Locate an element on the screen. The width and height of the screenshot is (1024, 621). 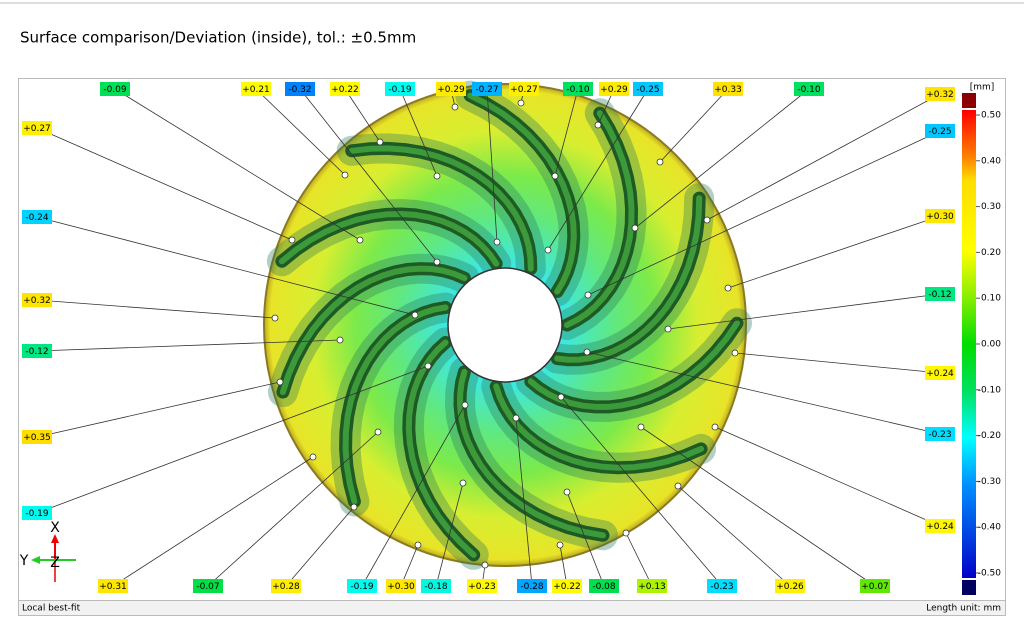
y-axis-label: Y is located at coordinates (24, 561).